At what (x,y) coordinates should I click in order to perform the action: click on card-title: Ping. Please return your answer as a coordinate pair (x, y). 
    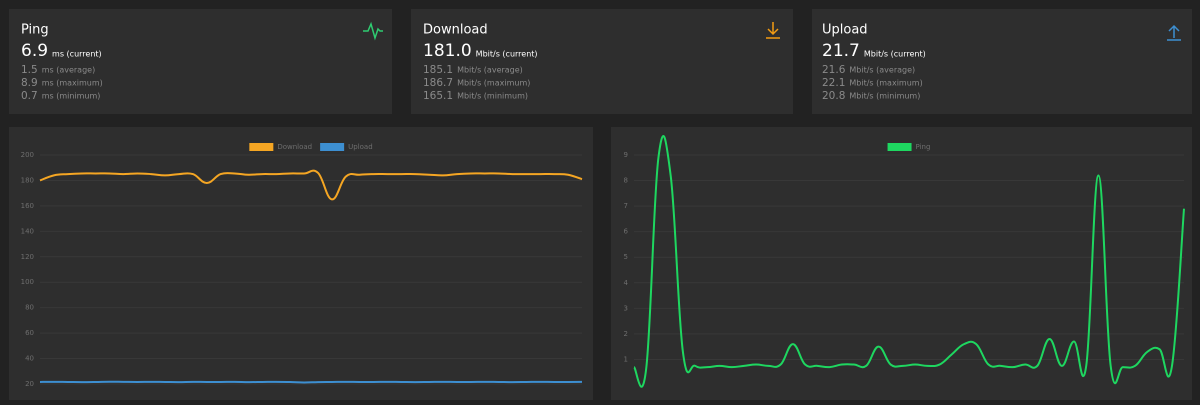
    Looking at the image, I should click on (35, 30).